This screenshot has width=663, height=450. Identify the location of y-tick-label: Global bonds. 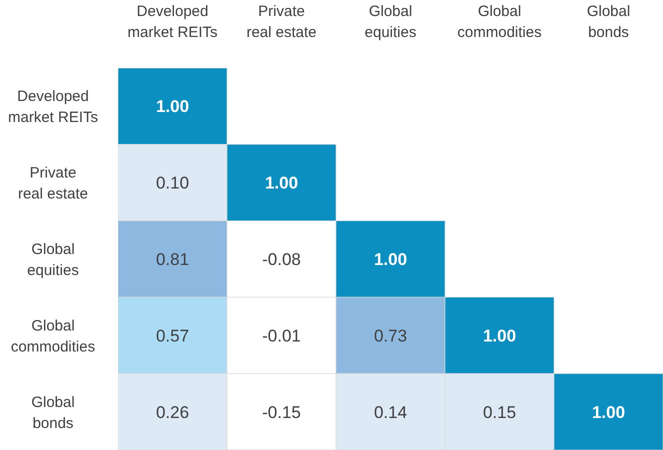
(53, 413).